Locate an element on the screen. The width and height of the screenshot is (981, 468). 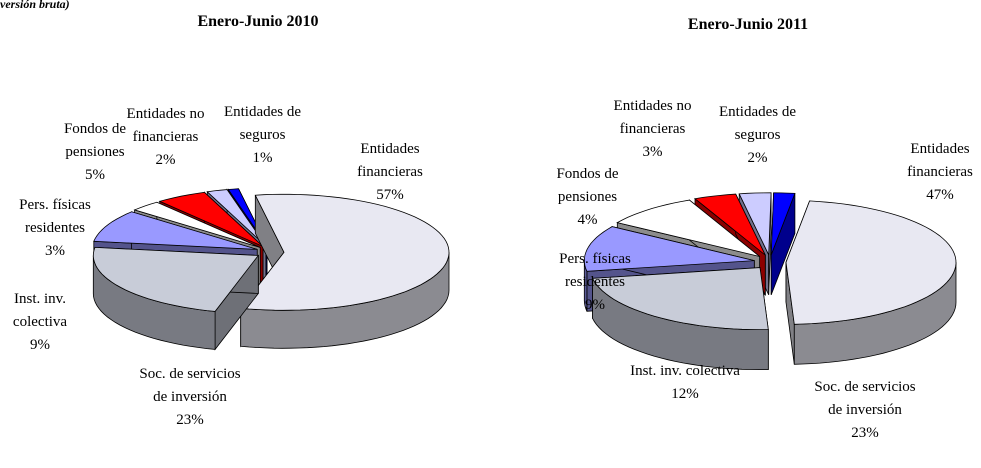
value-label: 4% is located at coordinates (587, 220).